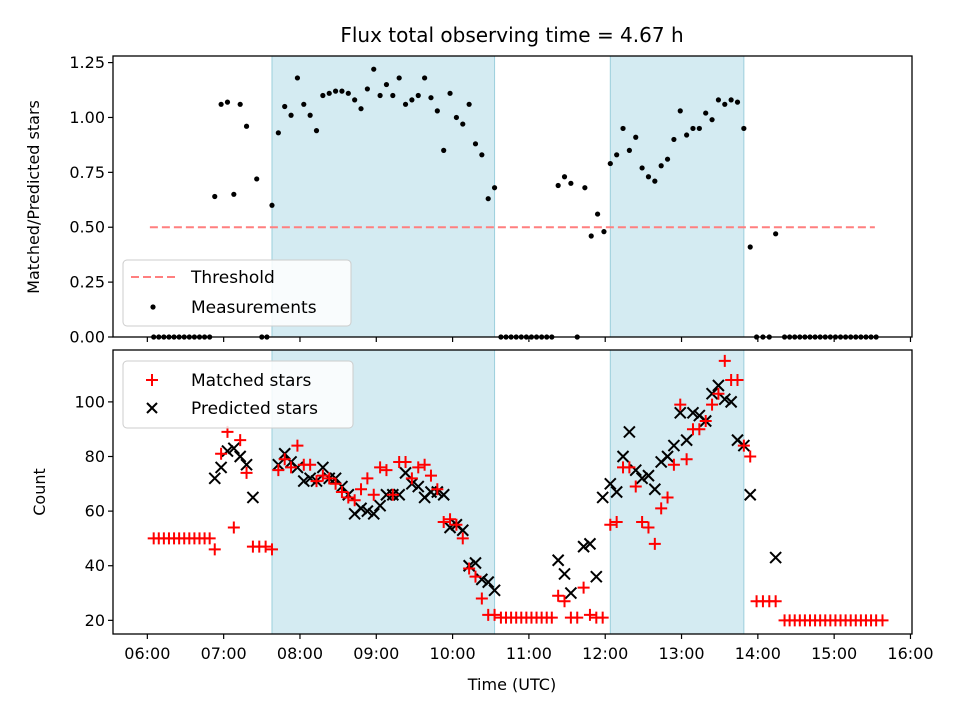 This screenshot has width=960, height=720. Describe the element at coordinates (95, 456) in the screenshot. I see `y-tick-label: 80` at that location.